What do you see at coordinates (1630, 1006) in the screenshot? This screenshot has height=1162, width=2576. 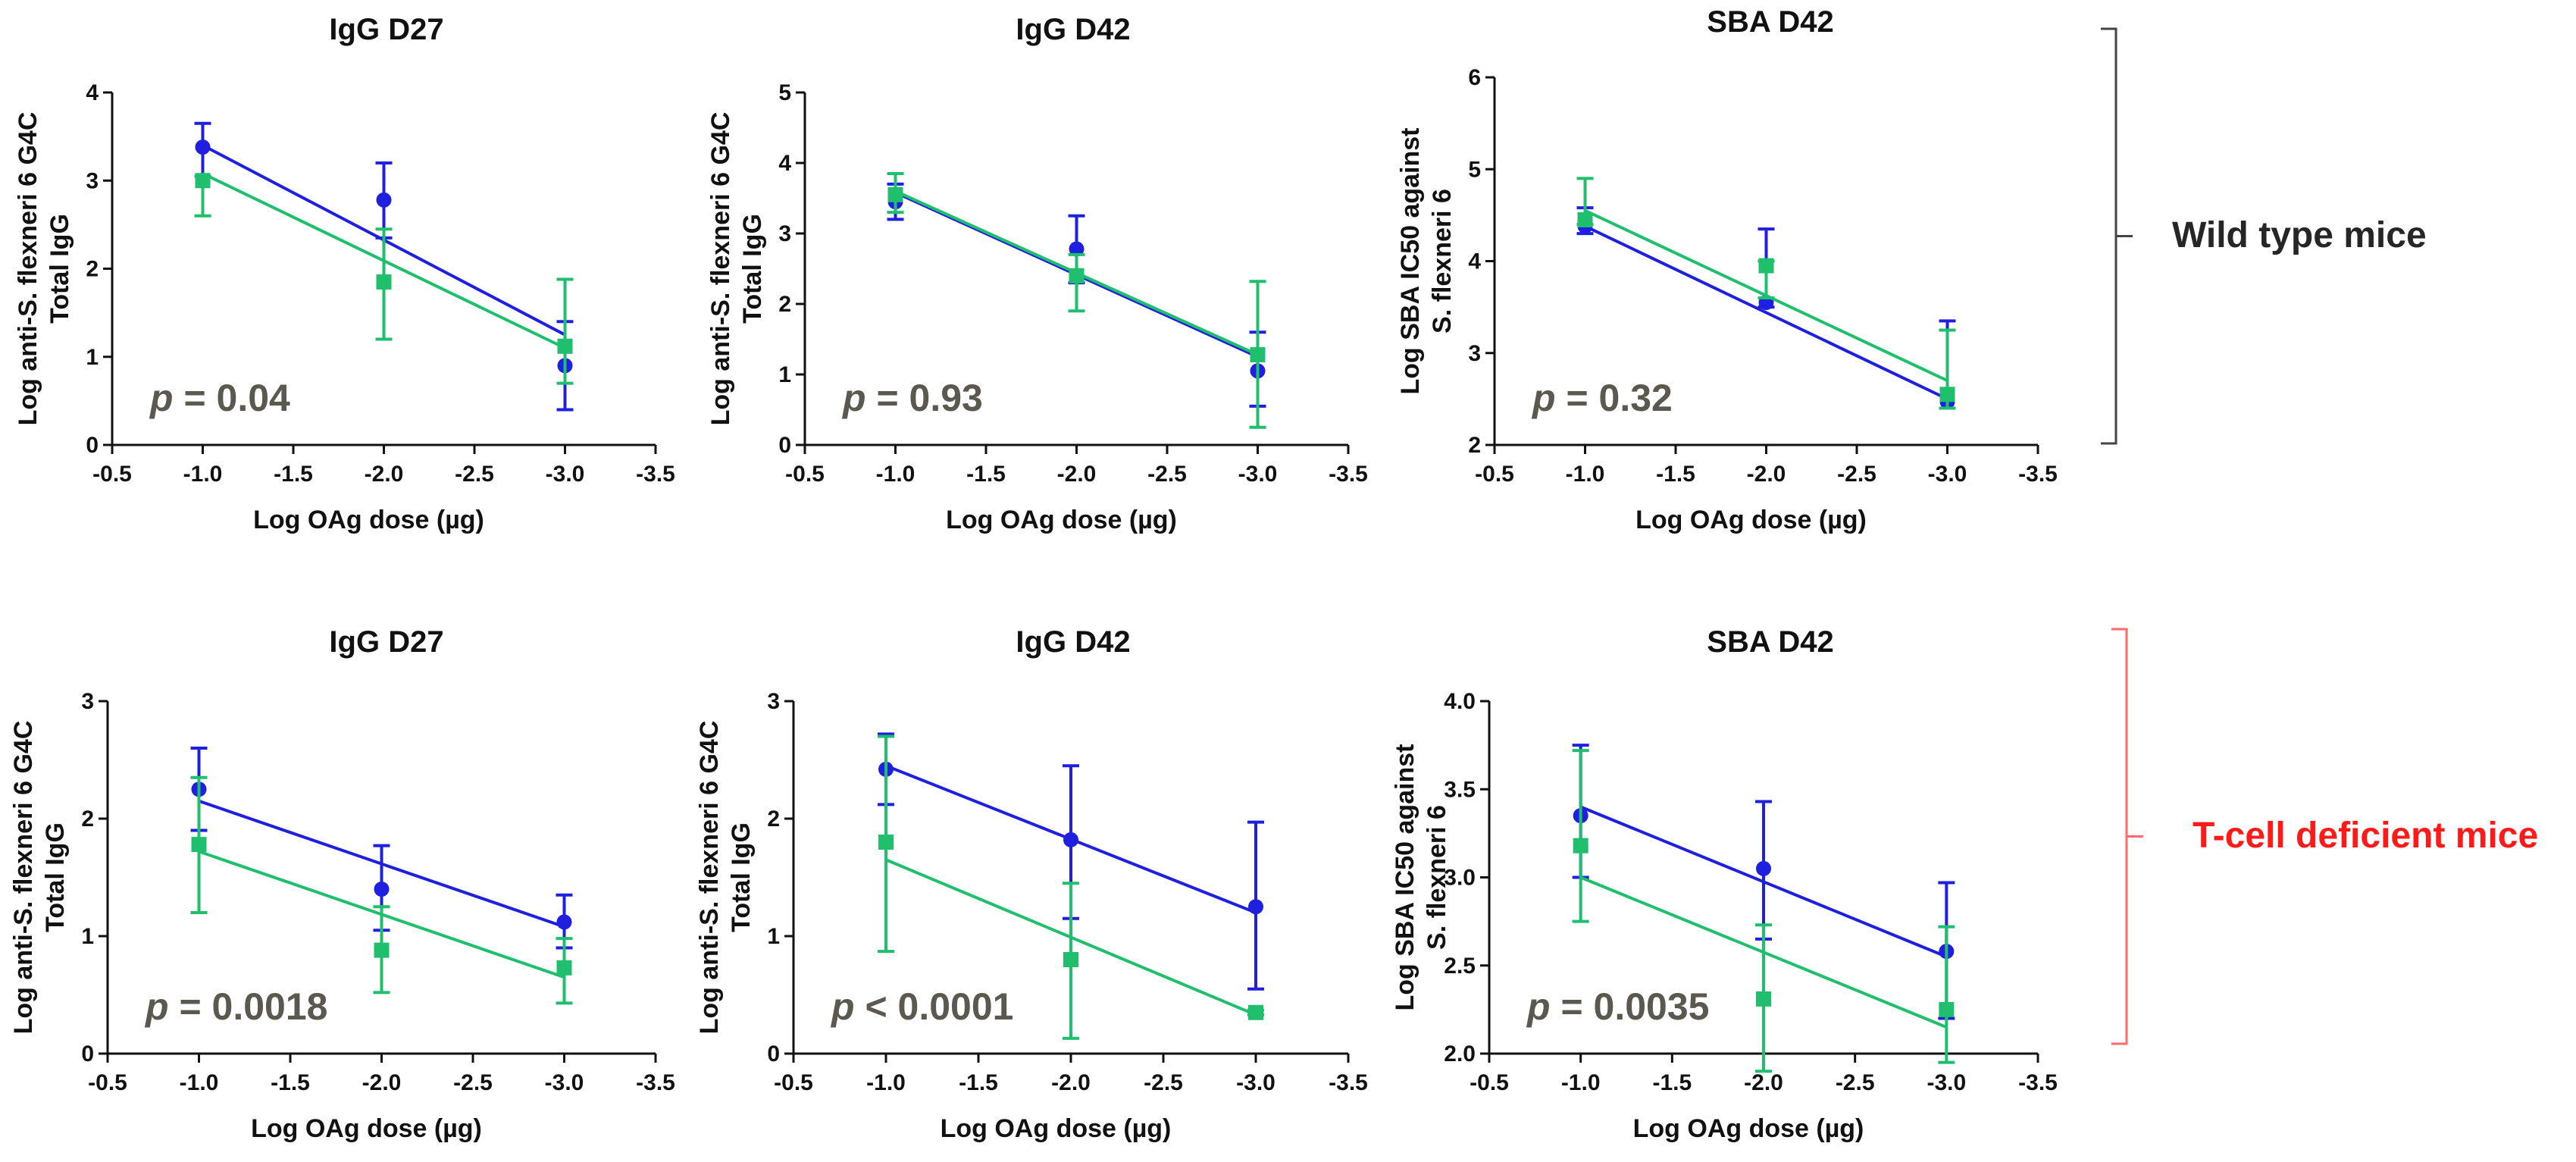 I see `p-value-text: = 0.0035` at bounding box center [1630, 1006].